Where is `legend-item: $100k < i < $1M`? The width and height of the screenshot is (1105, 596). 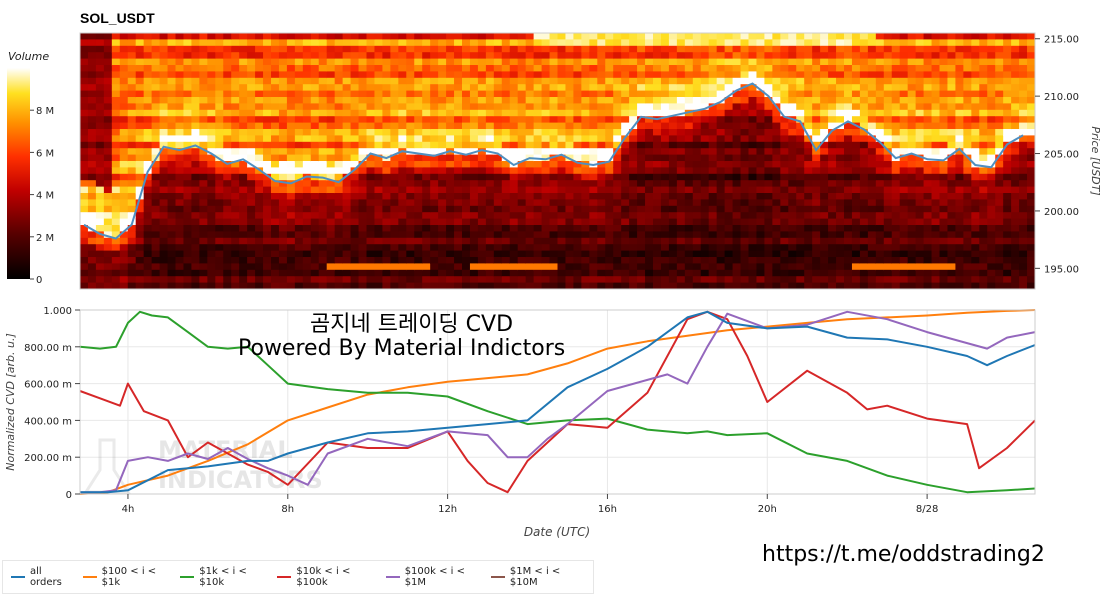
legend-item: $100k < i < $1M is located at coordinates (432, 577).